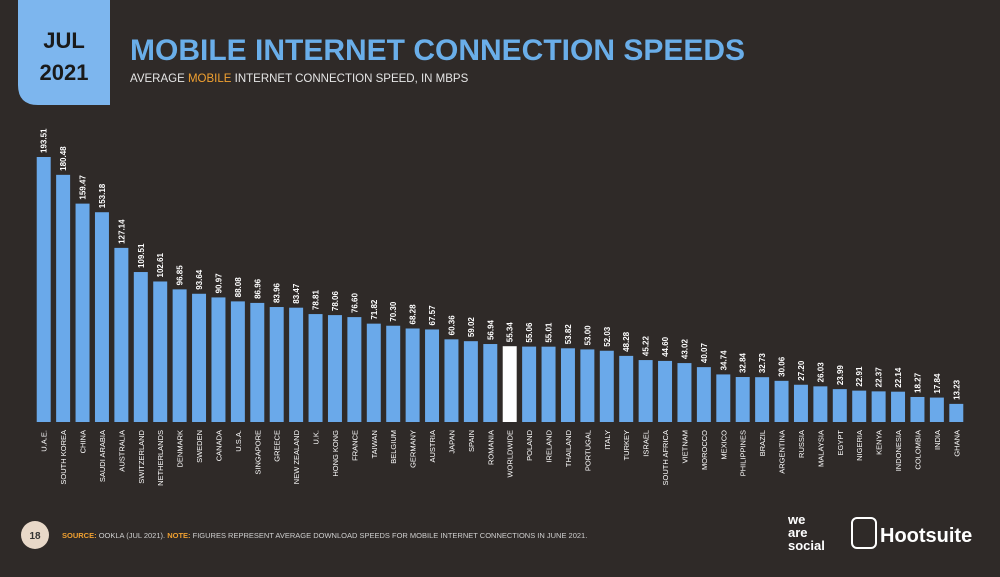 The width and height of the screenshot is (1000, 577). What do you see at coordinates (879, 442) in the screenshot?
I see `x-tick-label: KENYA` at bounding box center [879, 442].